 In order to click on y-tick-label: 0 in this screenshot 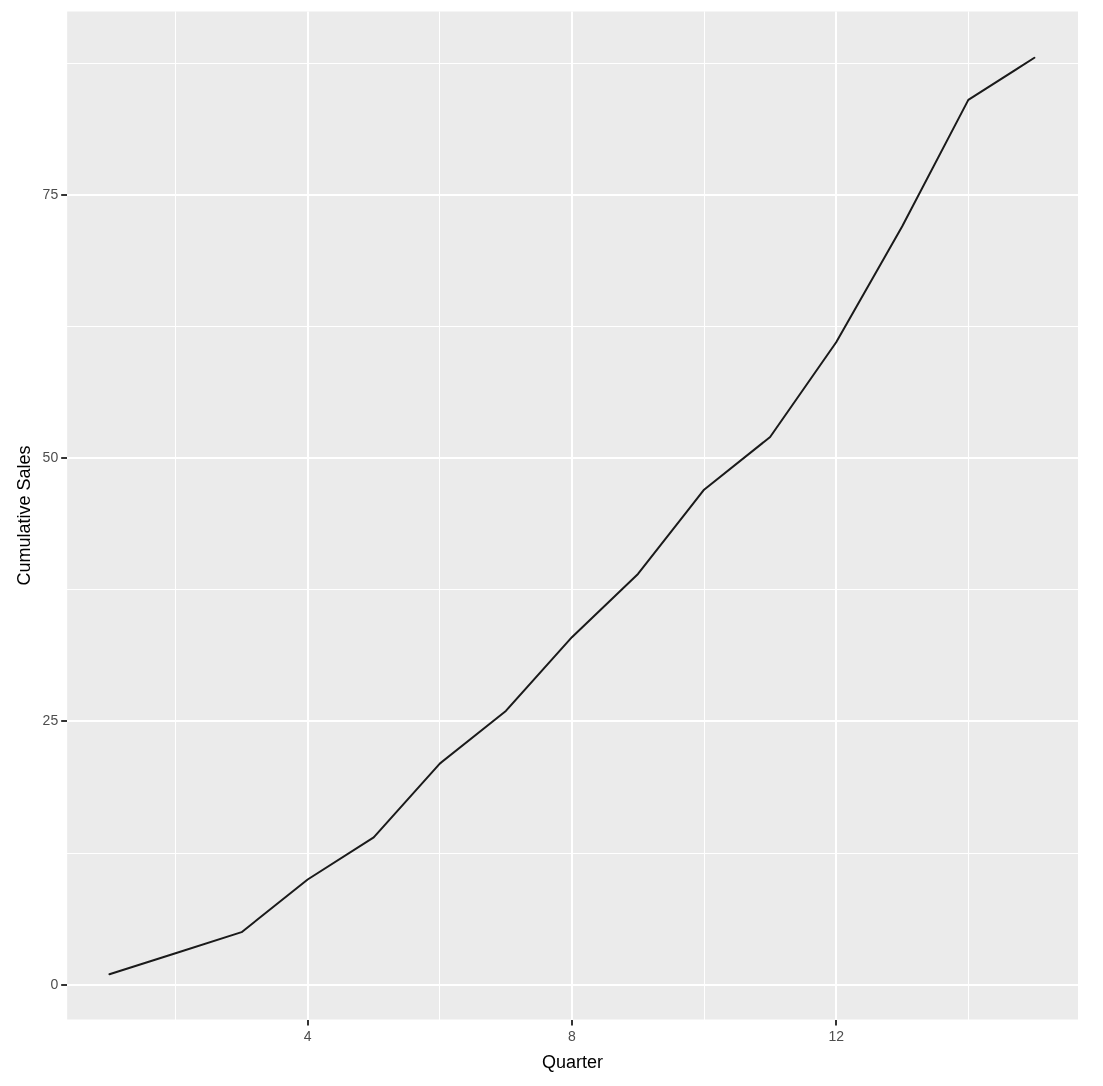, I will do `click(54, 983)`.